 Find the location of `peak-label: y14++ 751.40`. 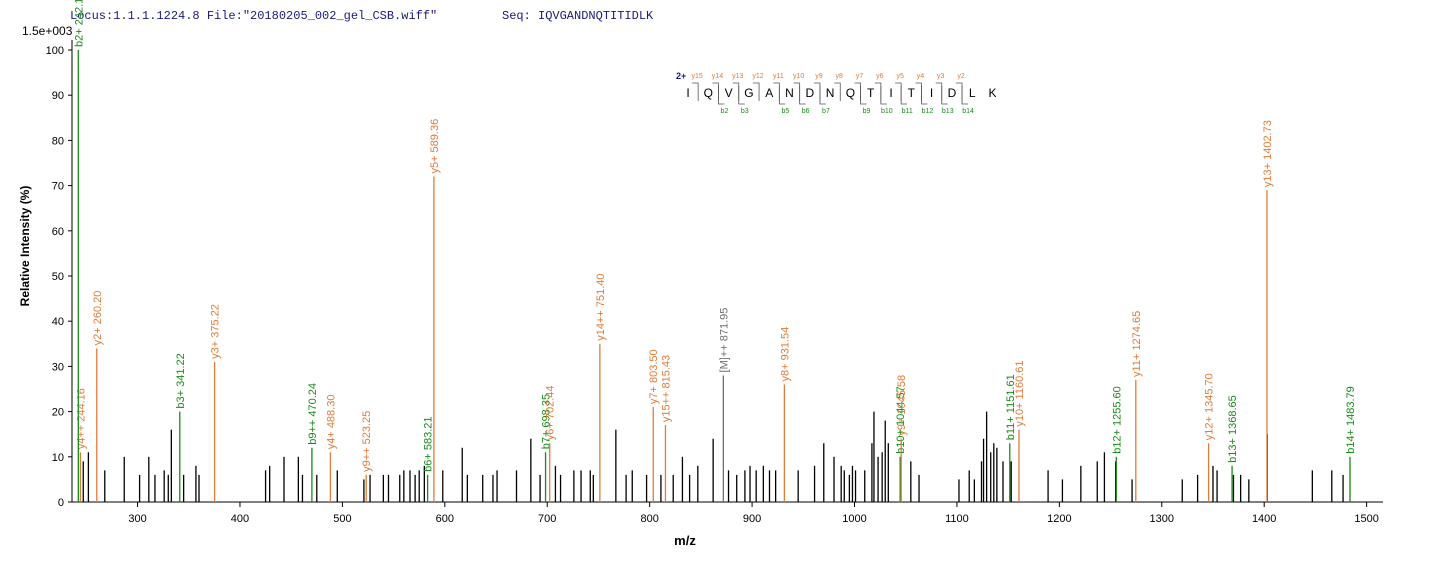

peak-label: y14++ 751.40 is located at coordinates (601, 307).